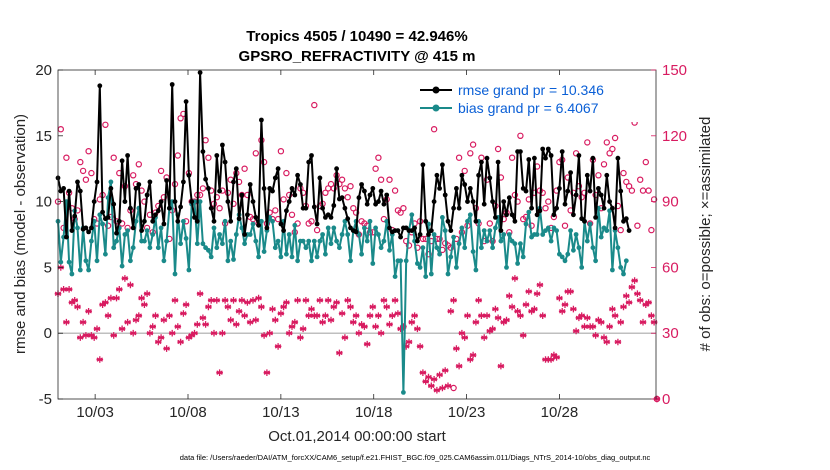 The image size is (830, 470). Describe the element at coordinates (43, 70) in the screenshot. I see `y-tick-label: 20` at that location.